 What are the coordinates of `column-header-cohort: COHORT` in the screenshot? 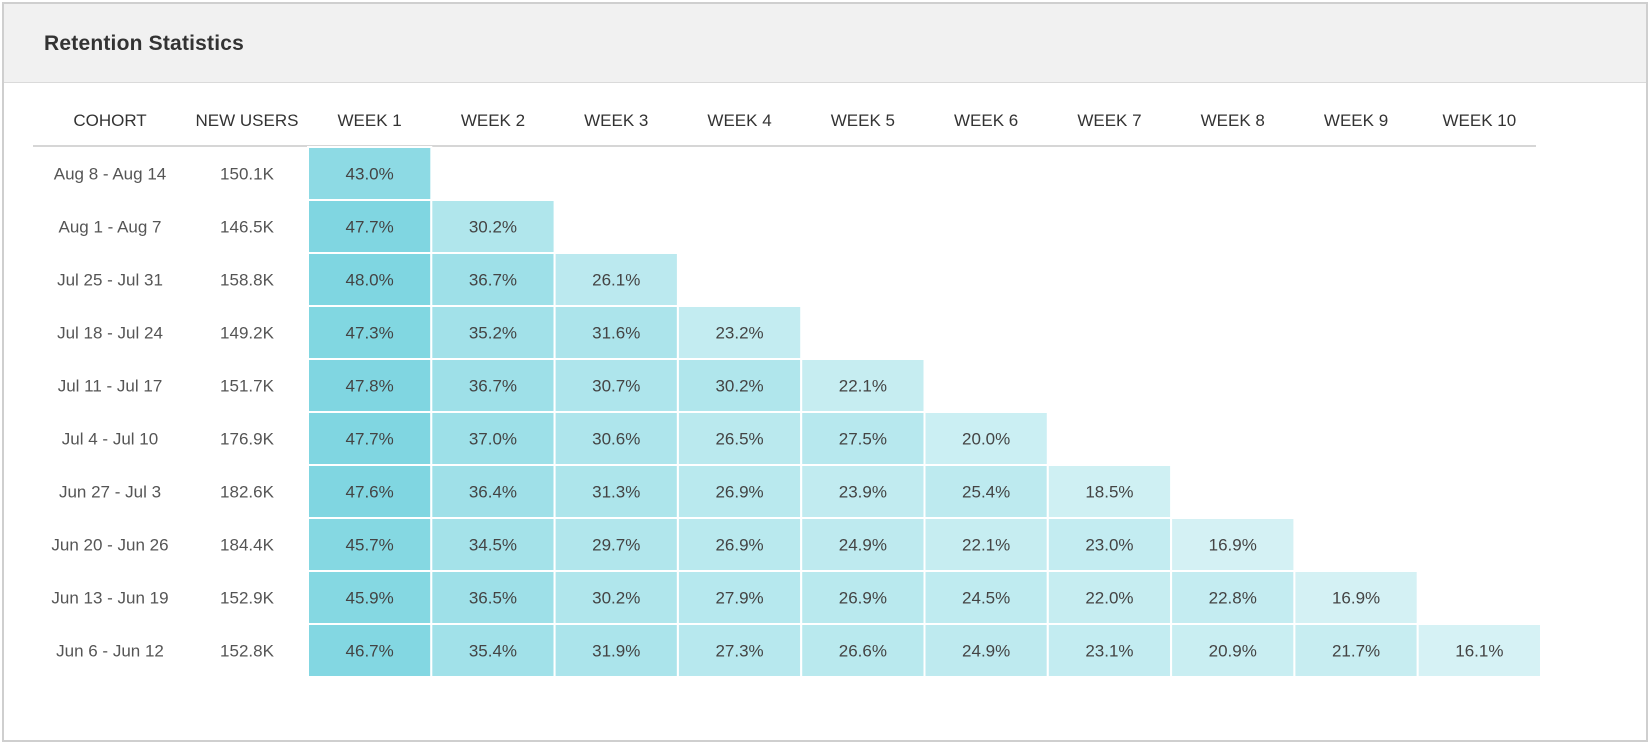 It's located at (109, 120).